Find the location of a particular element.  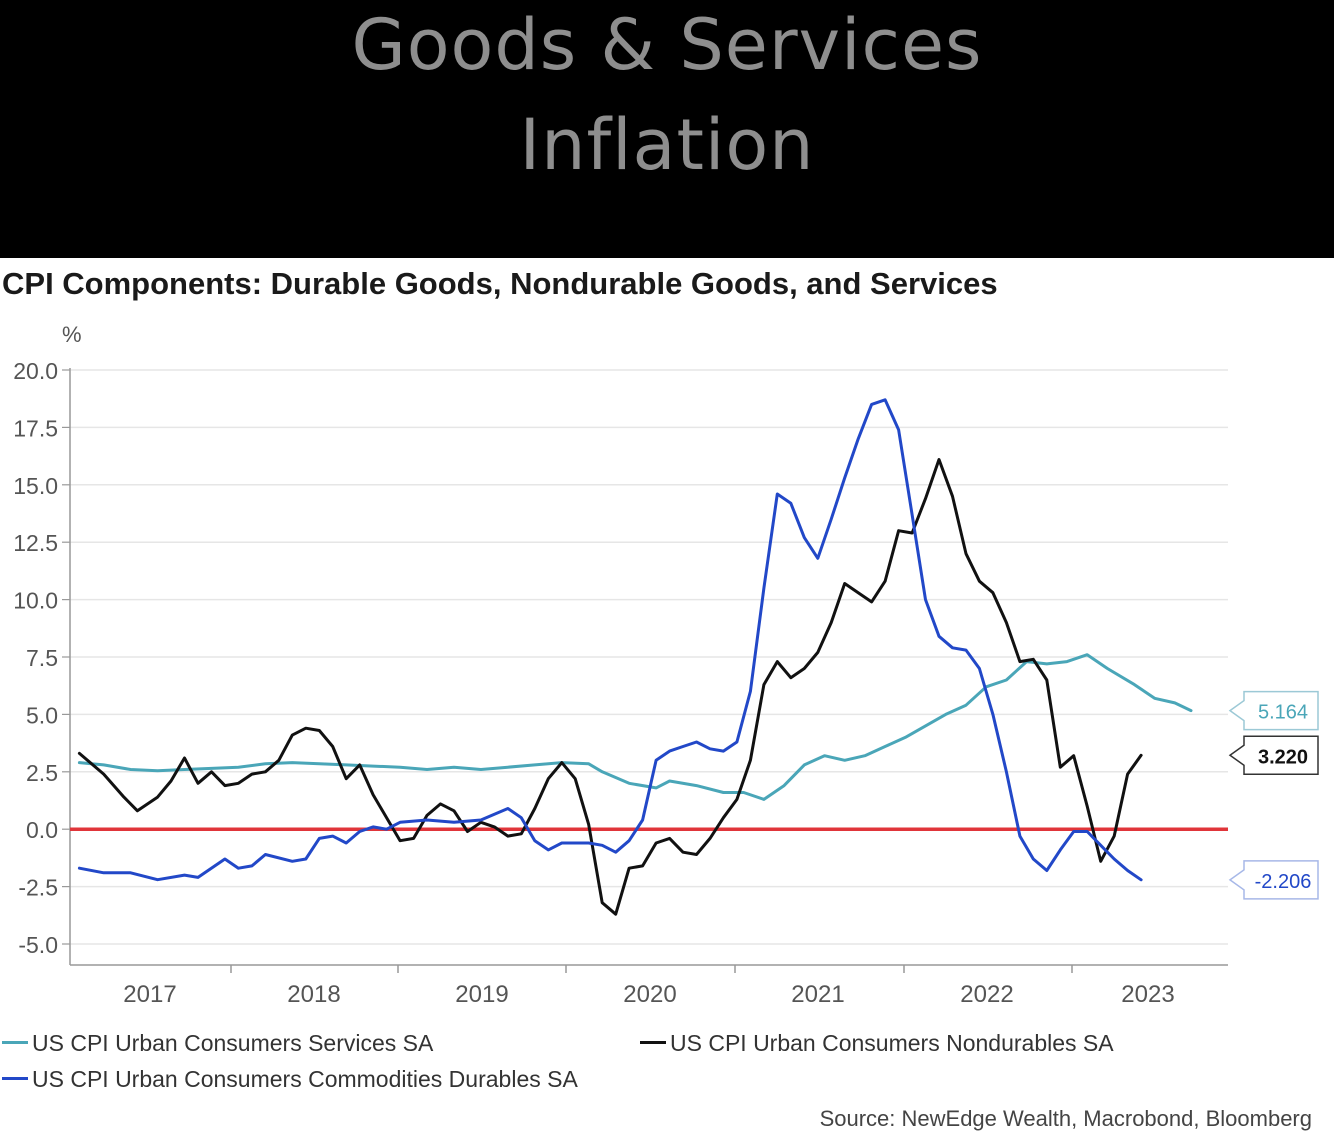

x-tick-label: 2018 is located at coordinates (313, 994).